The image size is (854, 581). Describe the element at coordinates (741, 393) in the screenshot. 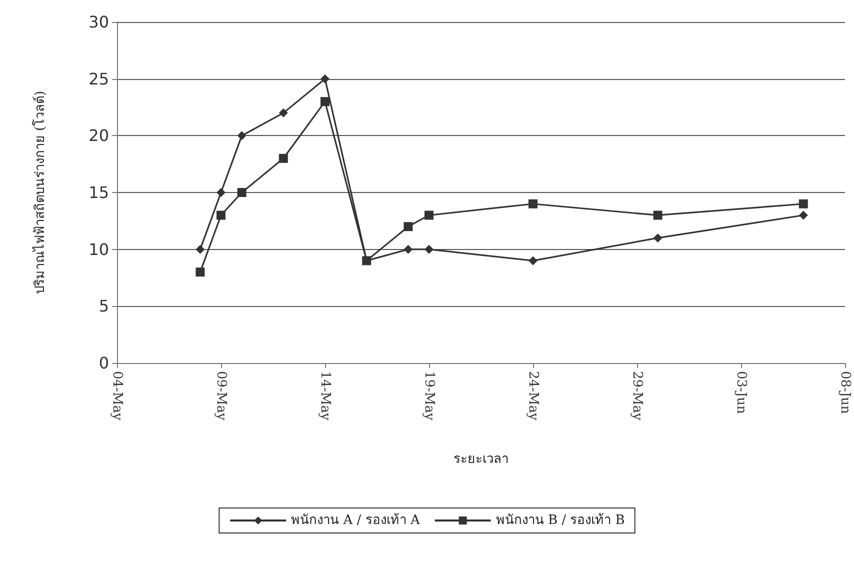

I see `x-tick-label: 03-Jun` at that location.